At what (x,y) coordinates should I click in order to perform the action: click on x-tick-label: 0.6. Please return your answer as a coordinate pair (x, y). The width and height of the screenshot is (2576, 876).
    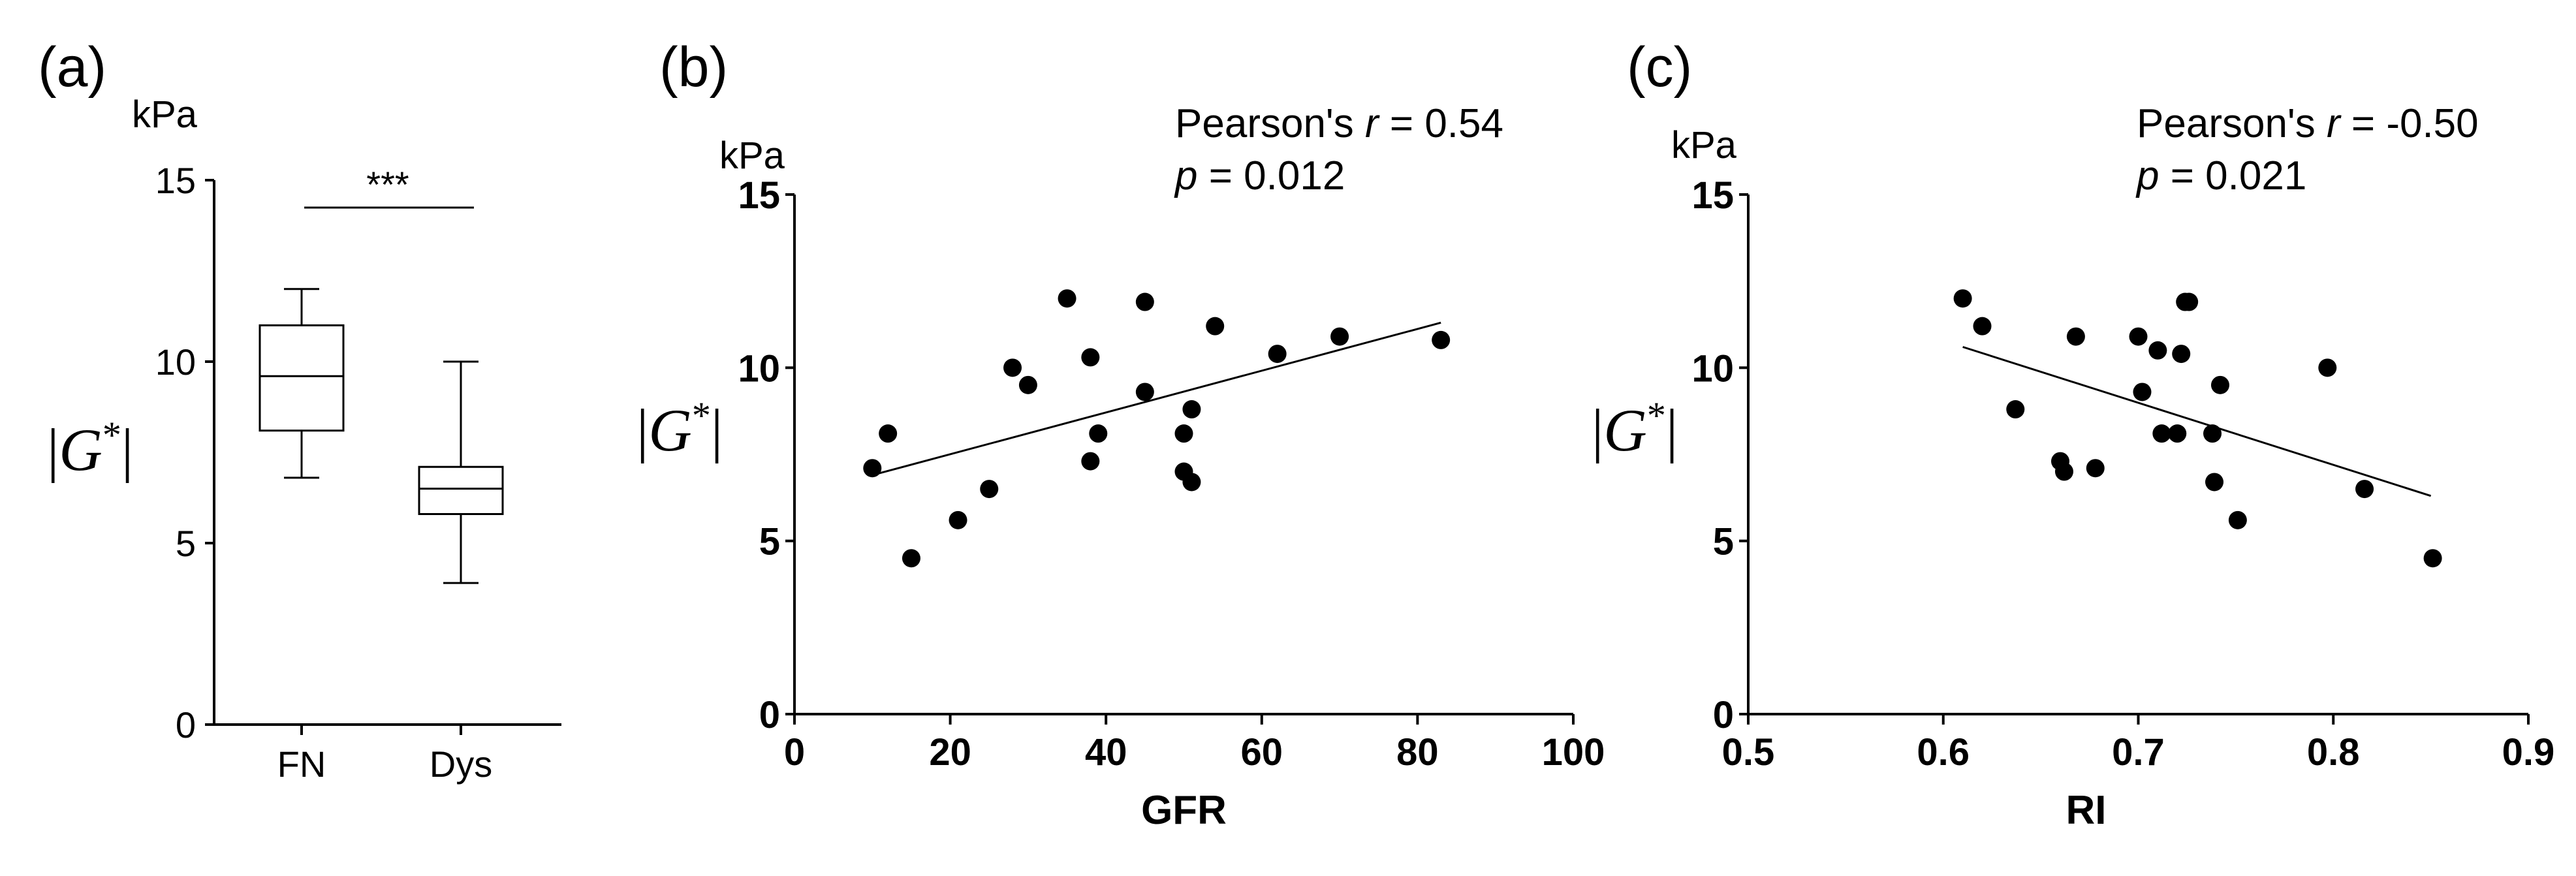
    Looking at the image, I should click on (1943, 753).